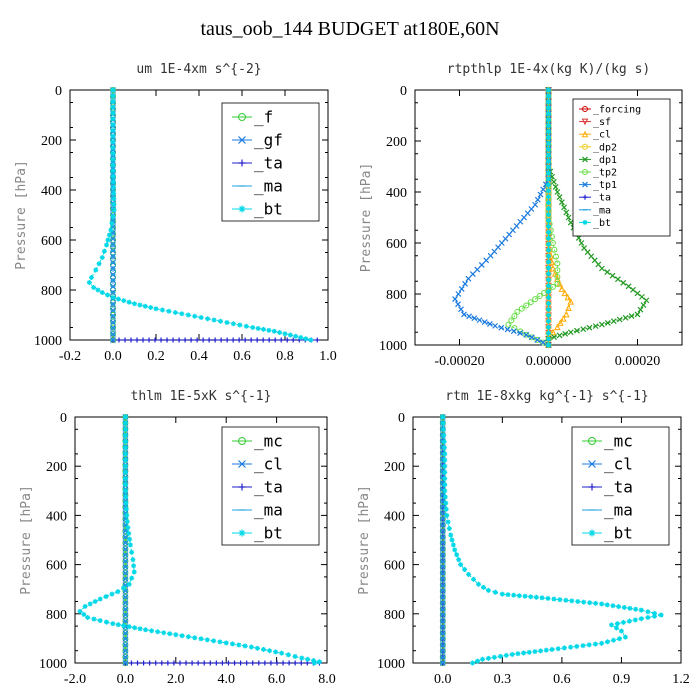  What do you see at coordinates (200, 215) in the screenshot?
I see `series-bt` at bounding box center [200, 215].